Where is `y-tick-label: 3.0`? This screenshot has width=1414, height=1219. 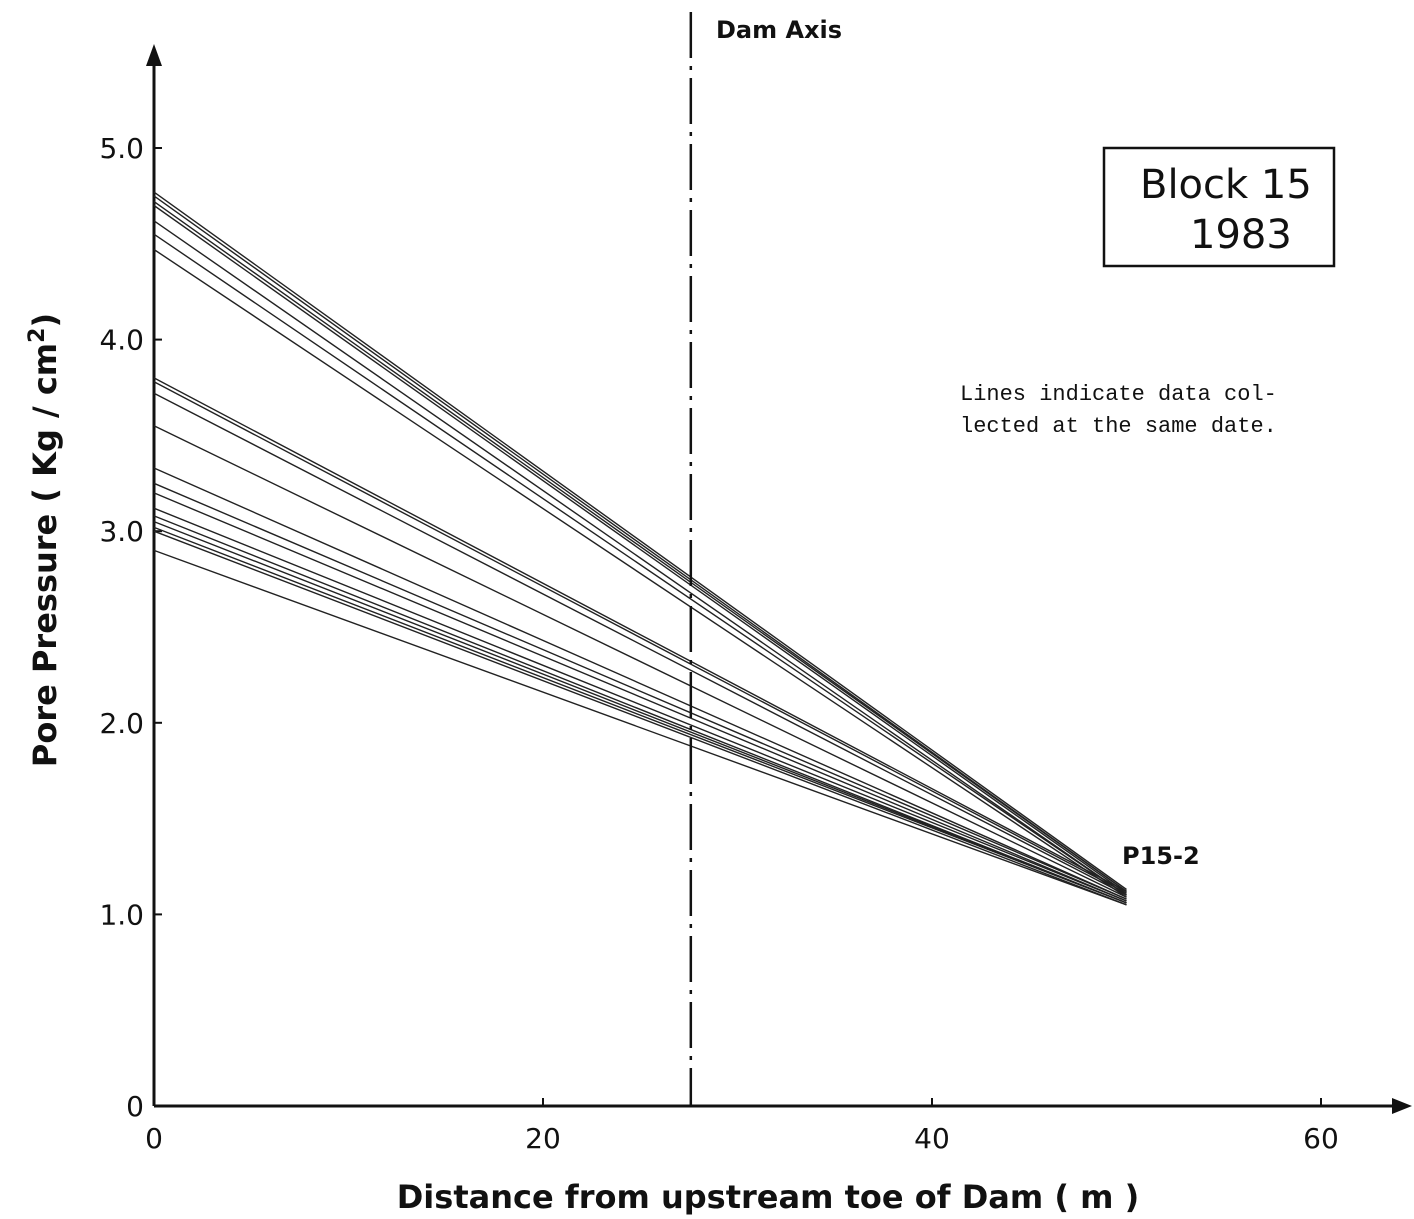
y-tick-label: 3.0 is located at coordinates (121, 531).